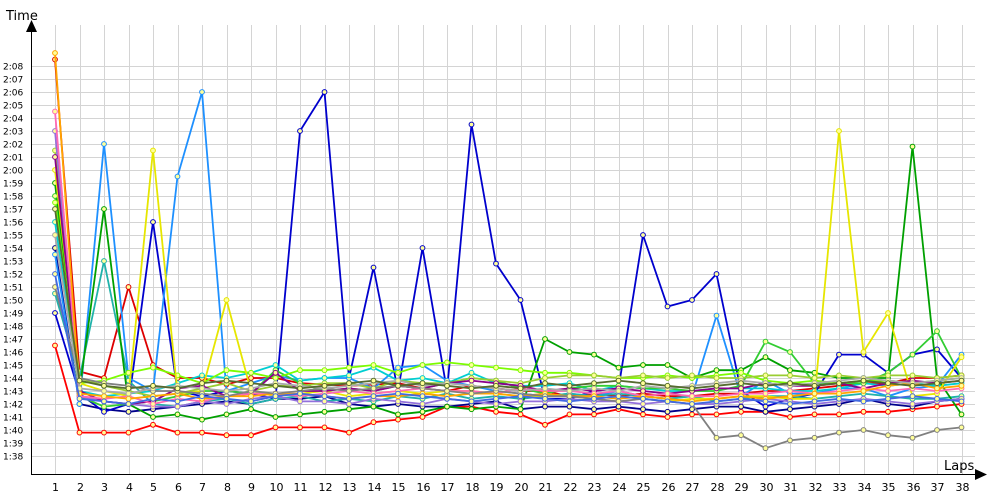 The image size is (1000, 500). Describe the element at coordinates (13, 445) in the screenshot. I see `y-tick-label: 1:39` at that location.